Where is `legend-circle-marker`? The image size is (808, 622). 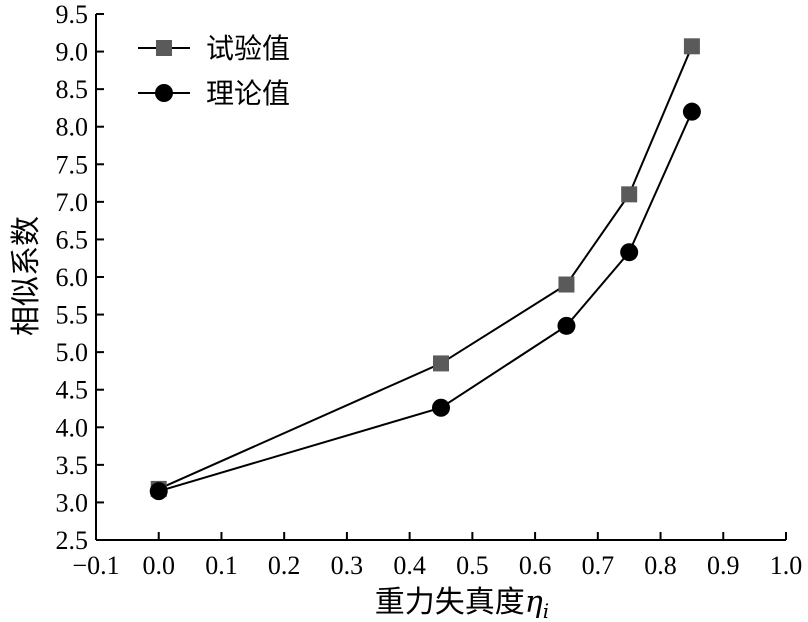
legend-circle-marker is located at coordinates (164, 93).